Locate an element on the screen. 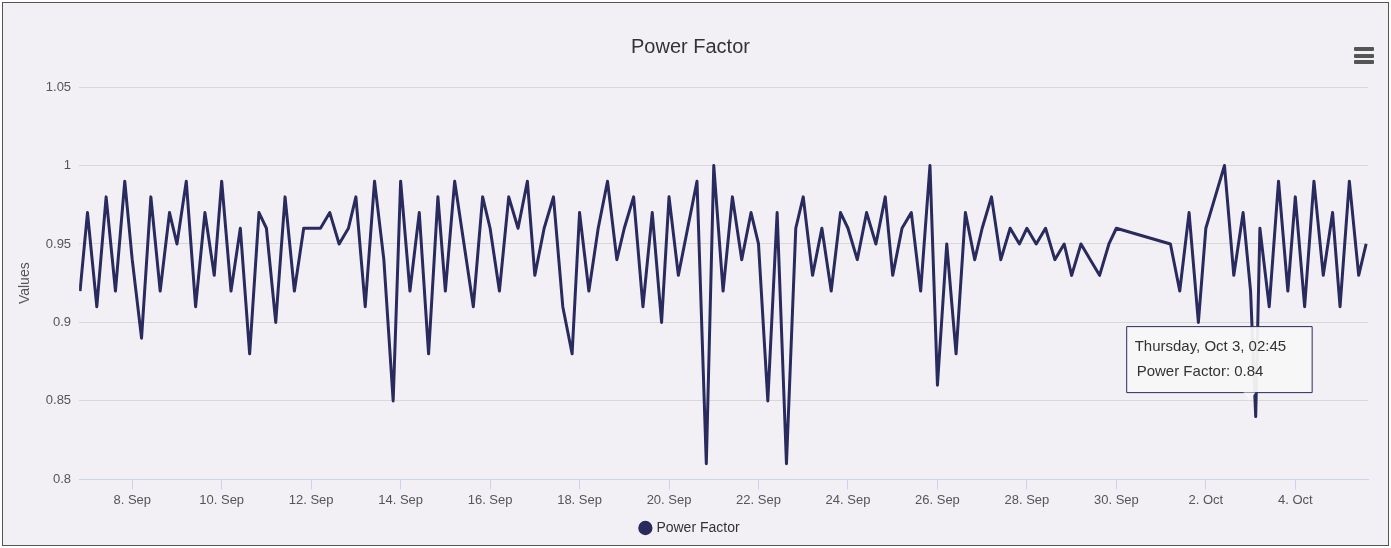  y-tick-label: 0.8 is located at coordinates (62, 478).